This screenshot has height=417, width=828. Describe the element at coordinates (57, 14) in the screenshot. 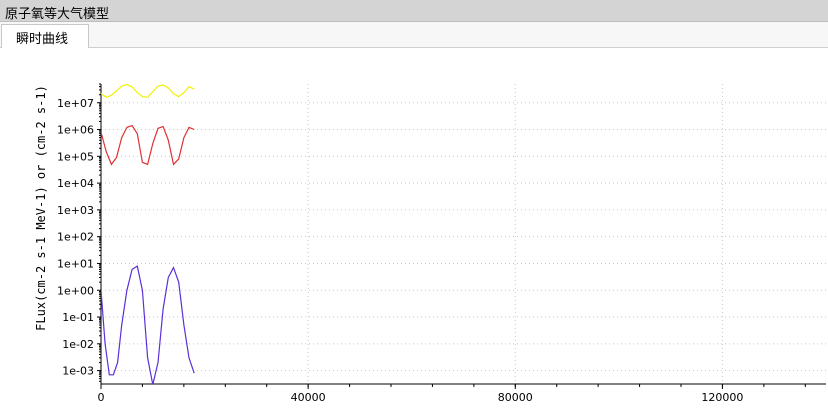

I see `window-title: 原子氧等大气模型` at that location.